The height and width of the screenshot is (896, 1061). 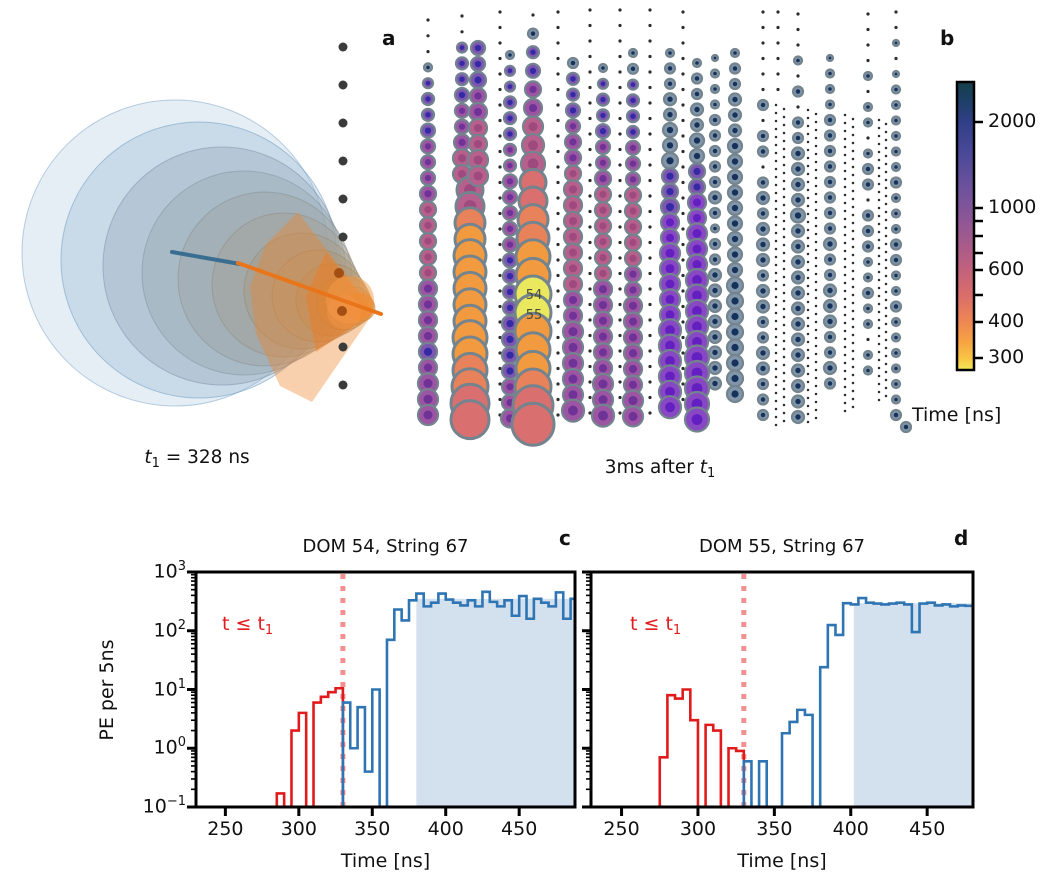 I want to click on y-tick-label: 103, so click(x=169, y=571).